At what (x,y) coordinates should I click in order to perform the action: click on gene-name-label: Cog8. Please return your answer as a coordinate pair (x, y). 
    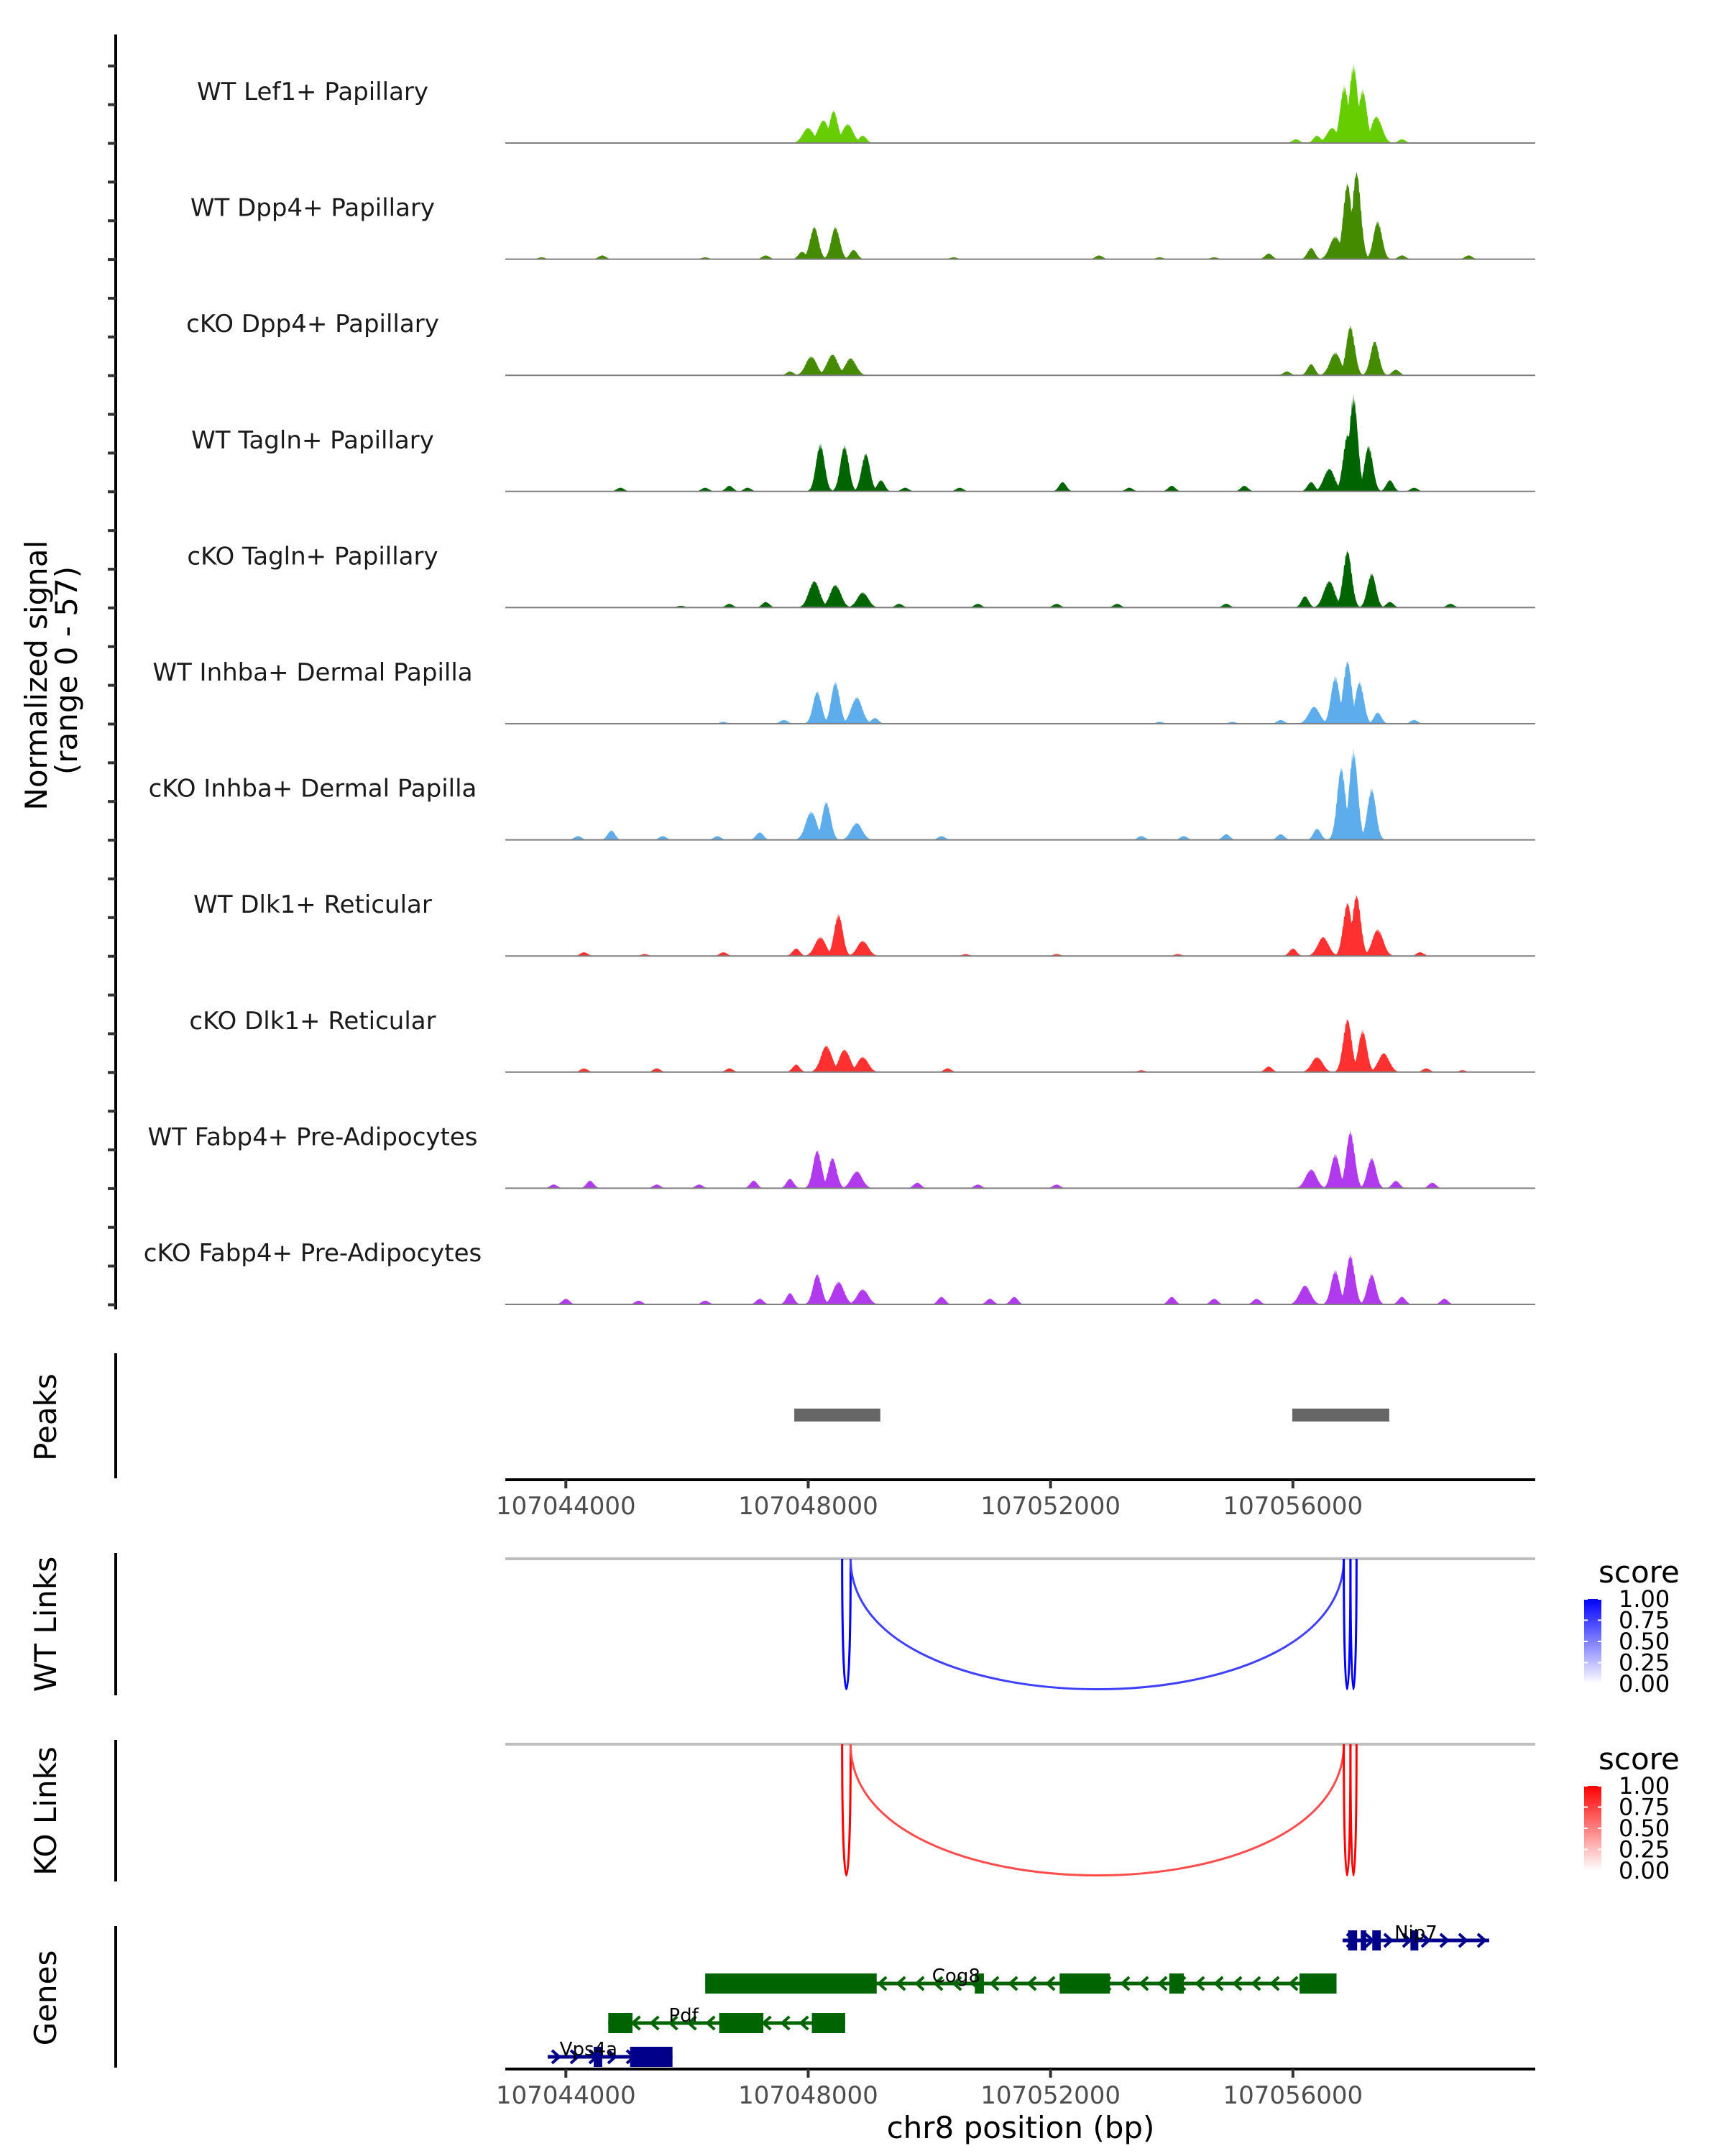
    Looking at the image, I should click on (956, 1977).